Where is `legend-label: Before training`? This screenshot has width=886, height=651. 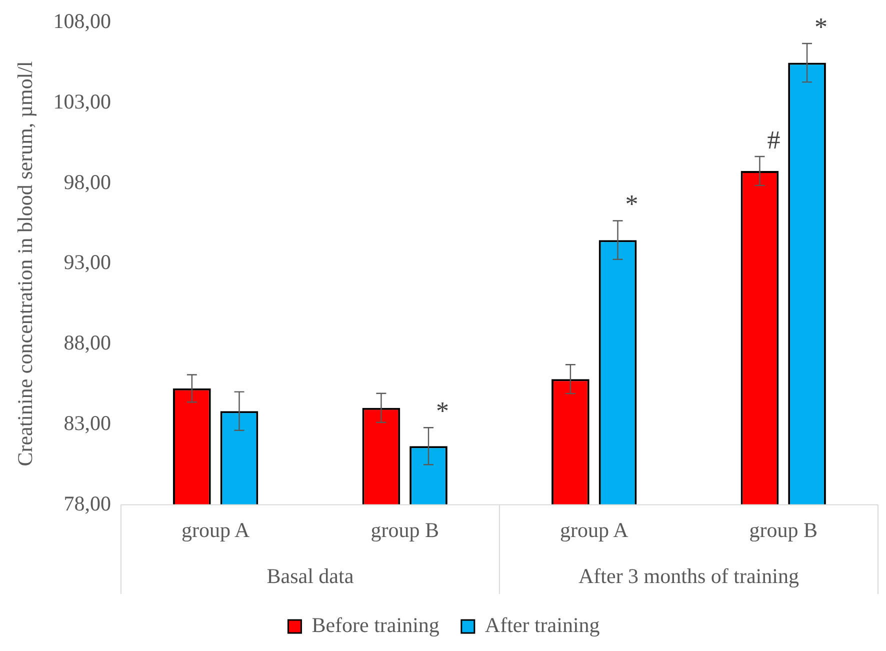
legend-label: Before training is located at coordinates (376, 625).